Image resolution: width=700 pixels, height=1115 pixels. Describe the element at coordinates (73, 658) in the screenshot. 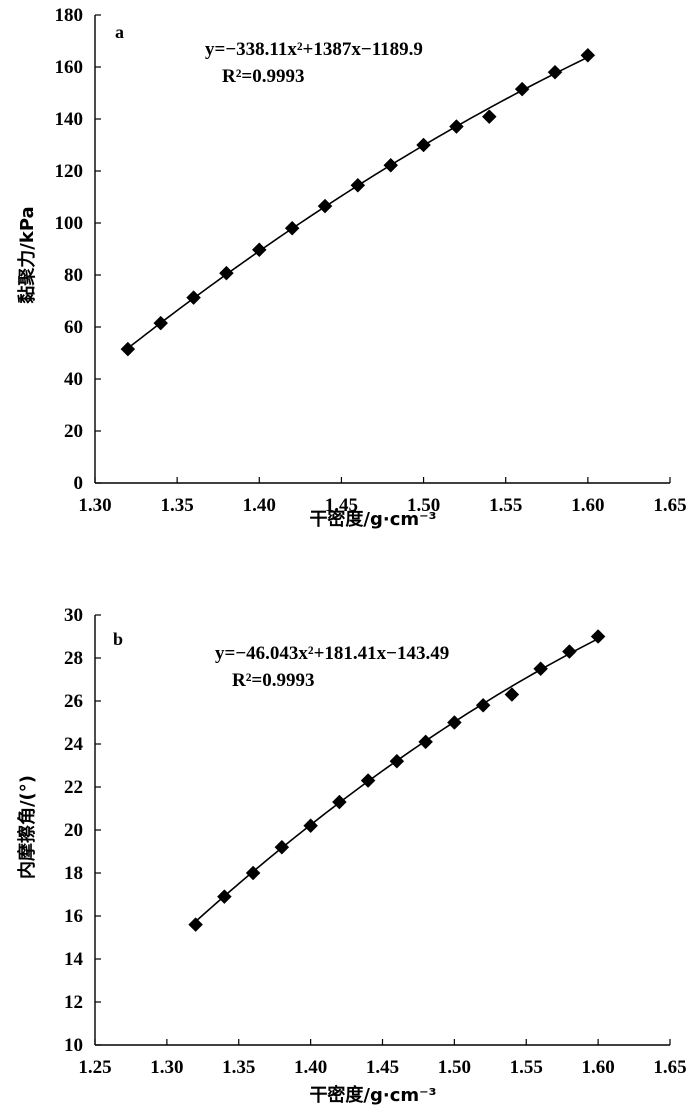

I see `y-tick-label: 28` at that location.